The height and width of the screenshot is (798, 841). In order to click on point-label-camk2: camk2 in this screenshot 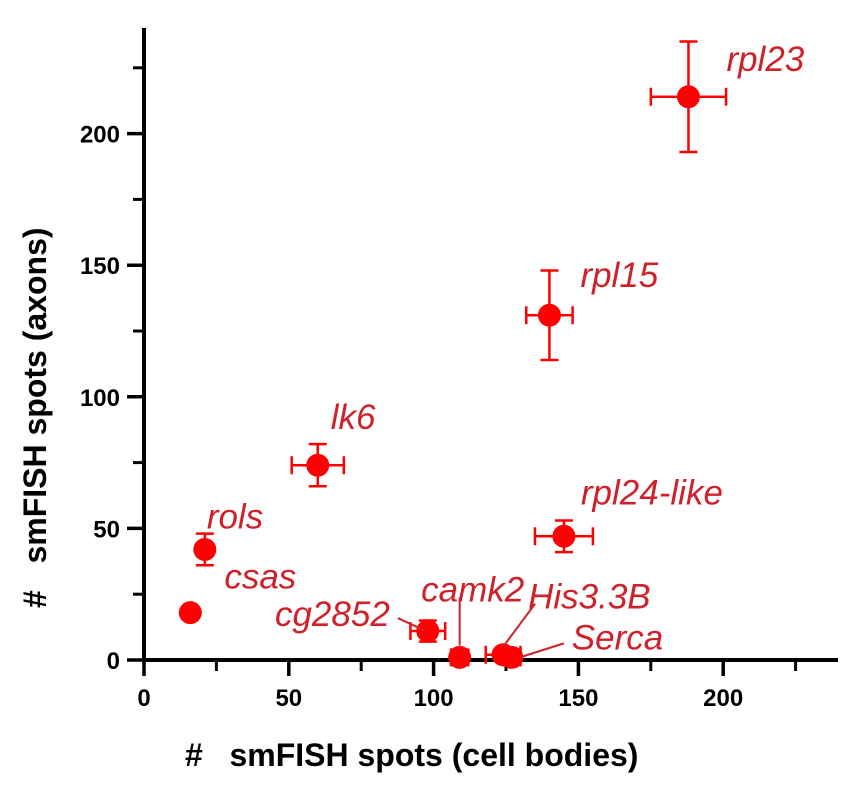, I will do `click(472, 589)`.